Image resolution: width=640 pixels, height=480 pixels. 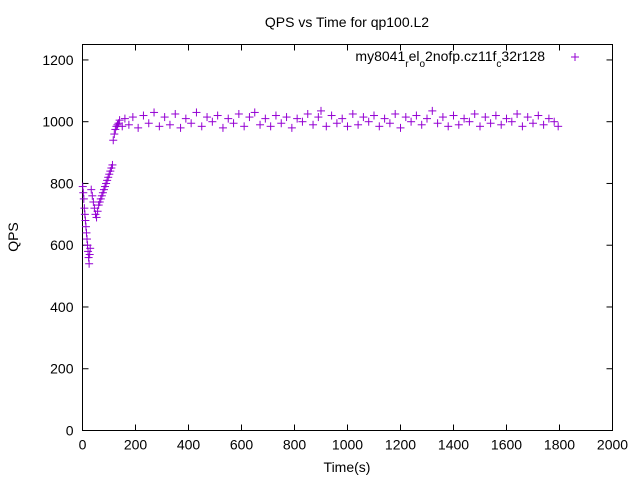 What do you see at coordinates (347, 22) in the screenshot?
I see `chart-title: QPS vs Time for qp100.L2` at bounding box center [347, 22].